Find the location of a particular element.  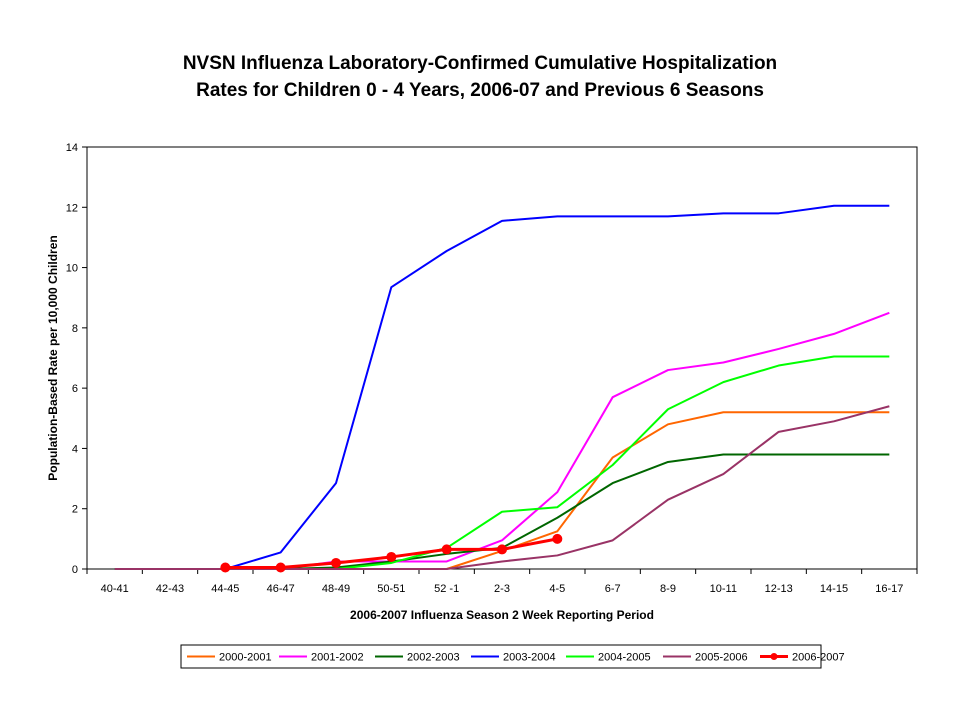

legend-item-2000-2001: 2000-2001 is located at coordinates (229, 658).